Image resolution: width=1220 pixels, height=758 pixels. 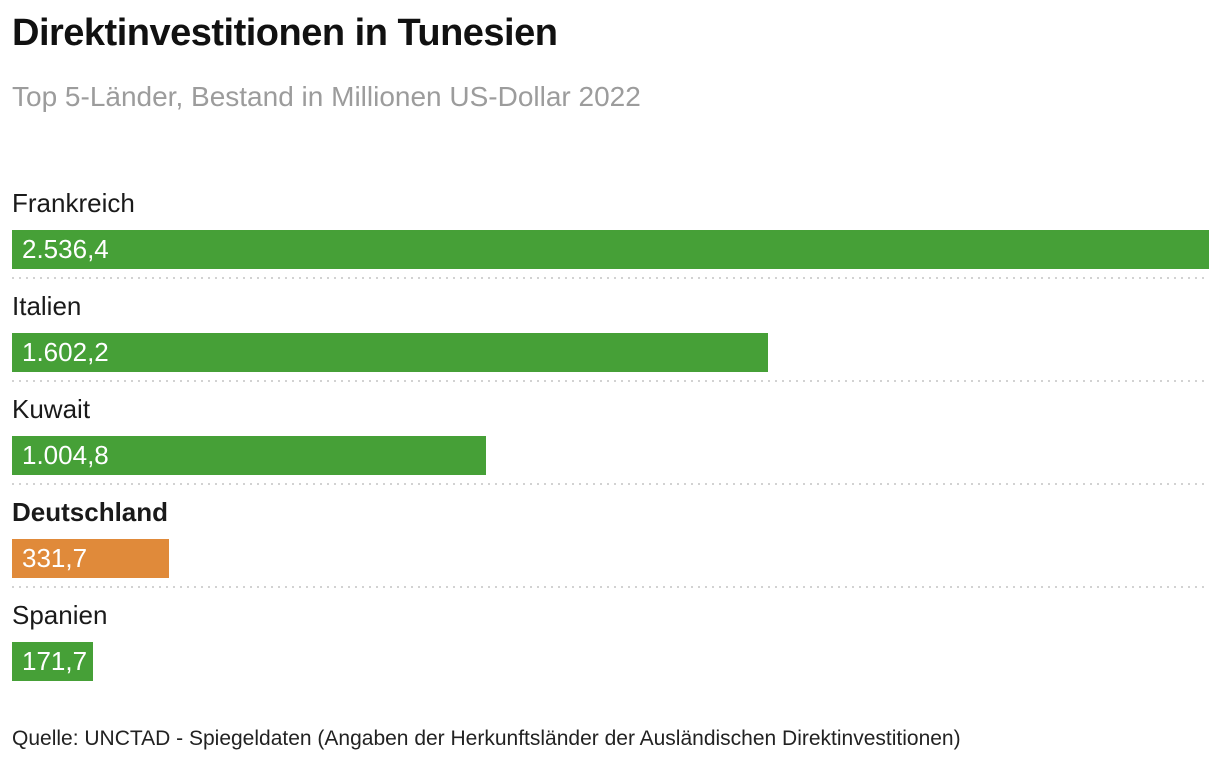 What do you see at coordinates (65, 249) in the screenshot?
I see `bar-value-label: 2.536,4` at bounding box center [65, 249].